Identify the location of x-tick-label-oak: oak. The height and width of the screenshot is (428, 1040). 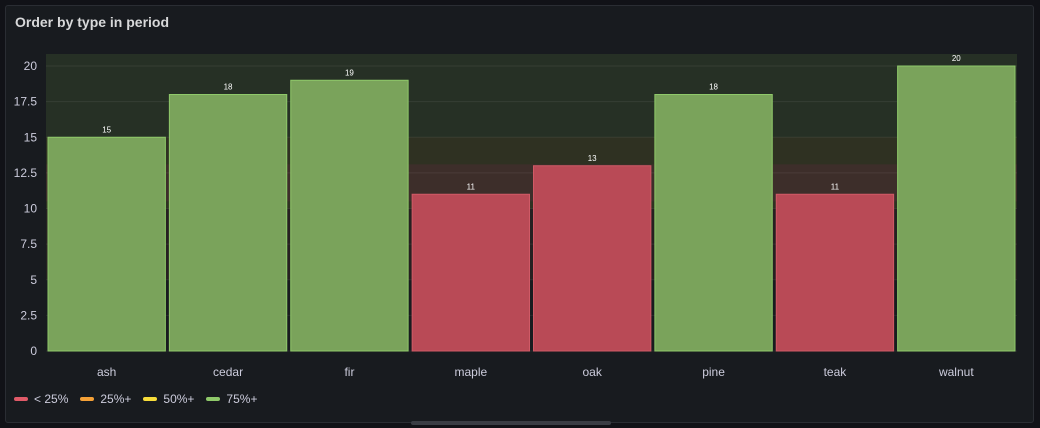
(593, 372).